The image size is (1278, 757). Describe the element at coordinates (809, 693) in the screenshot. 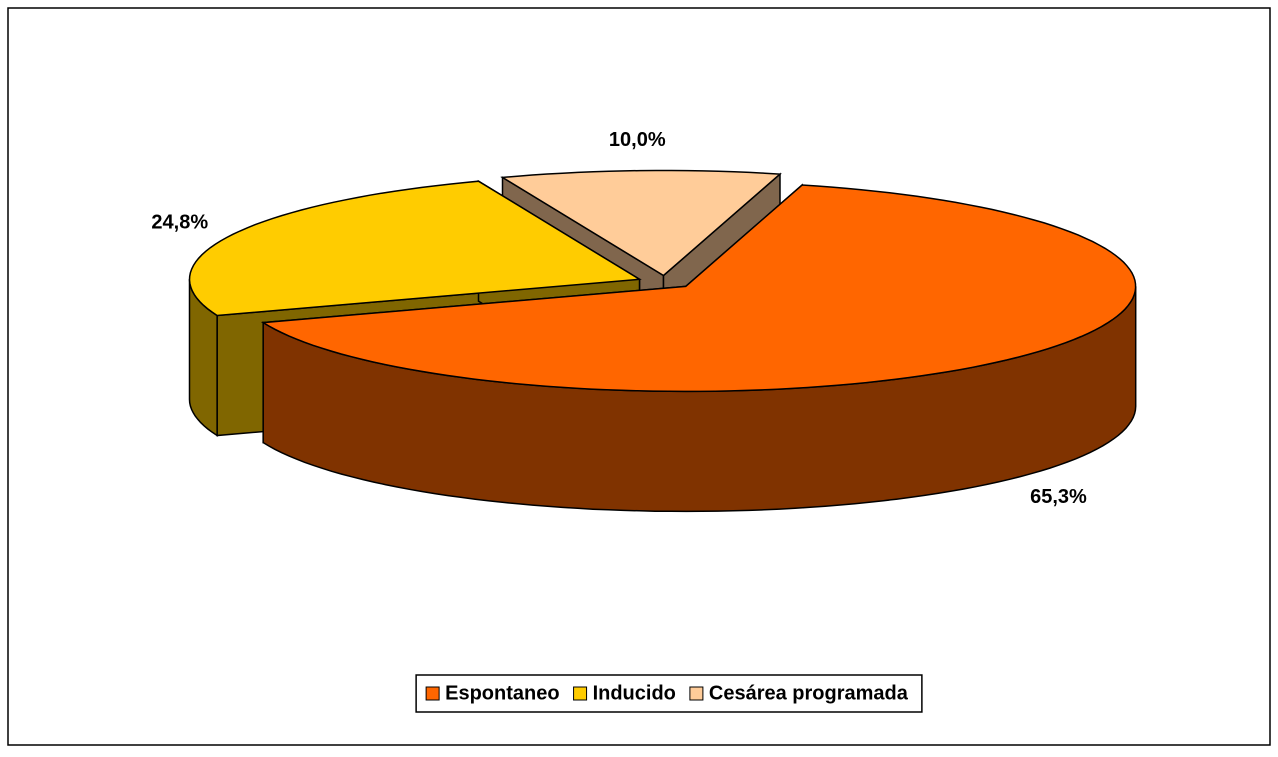

I see `legend-label: Cesárea programada` at that location.